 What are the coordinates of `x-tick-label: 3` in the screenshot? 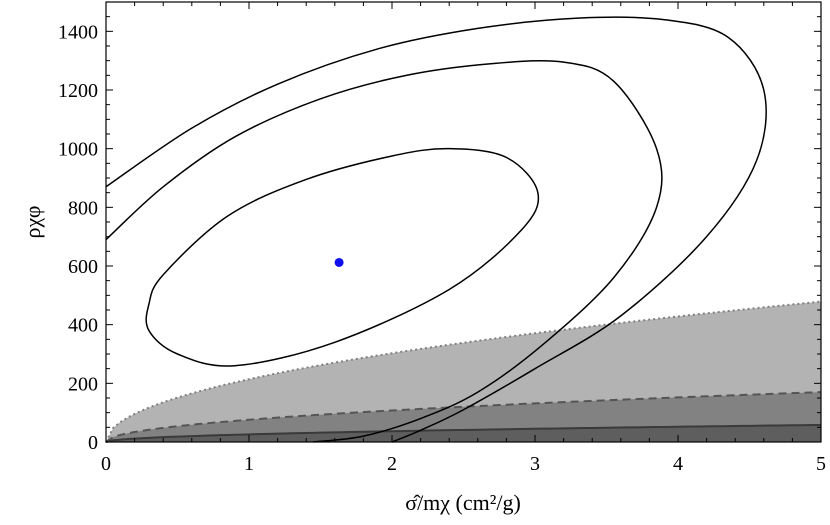 It's located at (535, 464).